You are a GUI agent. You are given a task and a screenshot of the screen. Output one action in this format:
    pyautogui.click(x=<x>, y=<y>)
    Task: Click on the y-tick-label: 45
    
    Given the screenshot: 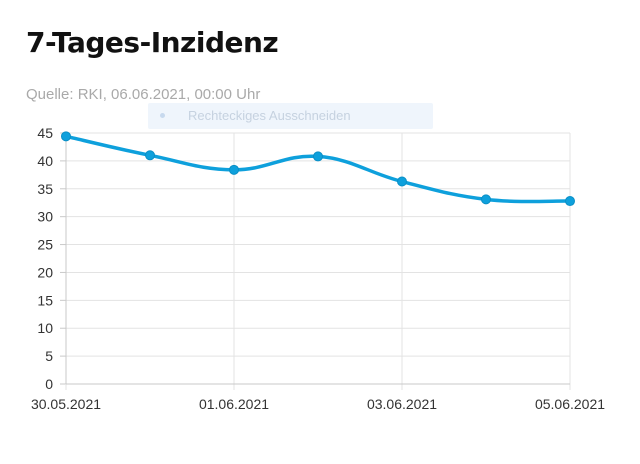 What is the action you would take?
    pyautogui.click(x=45, y=133)
    